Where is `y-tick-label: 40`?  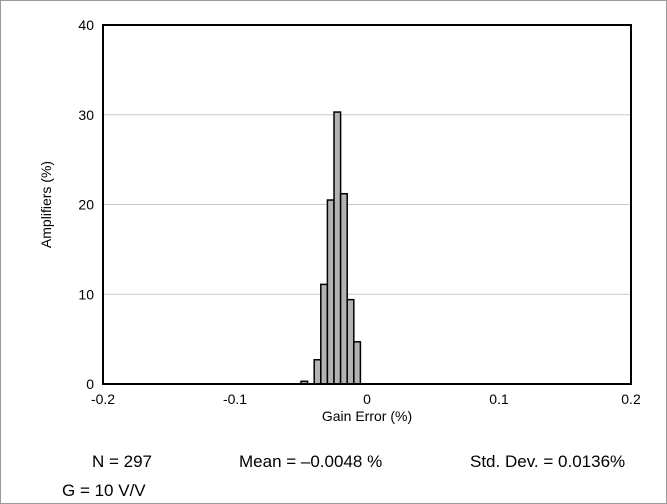 y-tick-label: 40 is located at coordinates (86, 25).